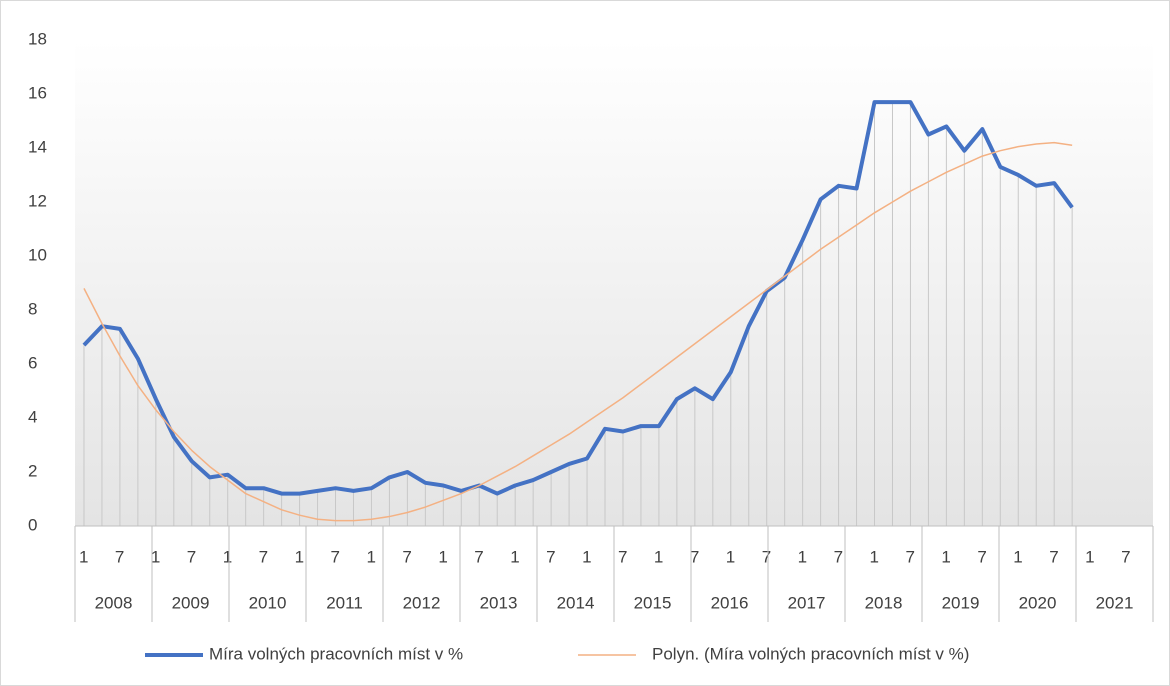 This screenshot has height=686, width=1170. Describe the element at coordinates (1038, 602) in the screenshot. I see `year-label: 2020` at that location.